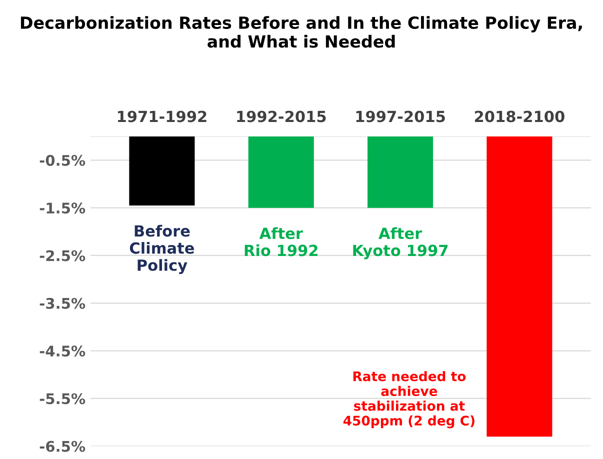  I want to click on y-tick-label: -5.5%, so click(63, 398).